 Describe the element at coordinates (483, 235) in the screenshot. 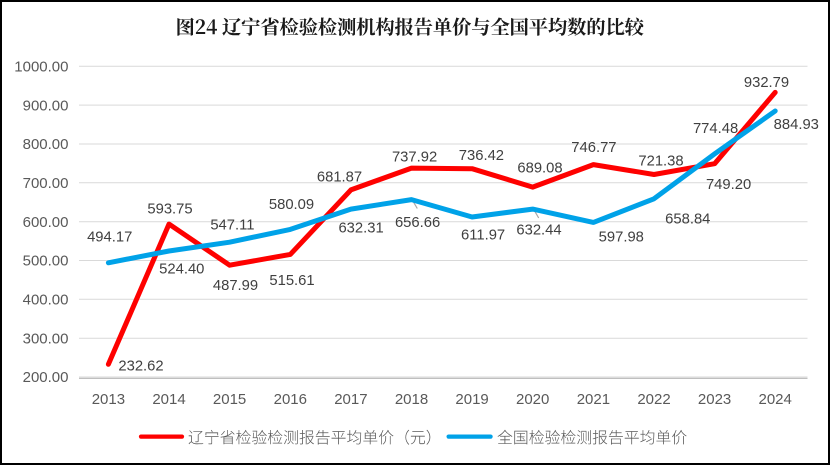

I see `svg-text: 611.97` at that location.